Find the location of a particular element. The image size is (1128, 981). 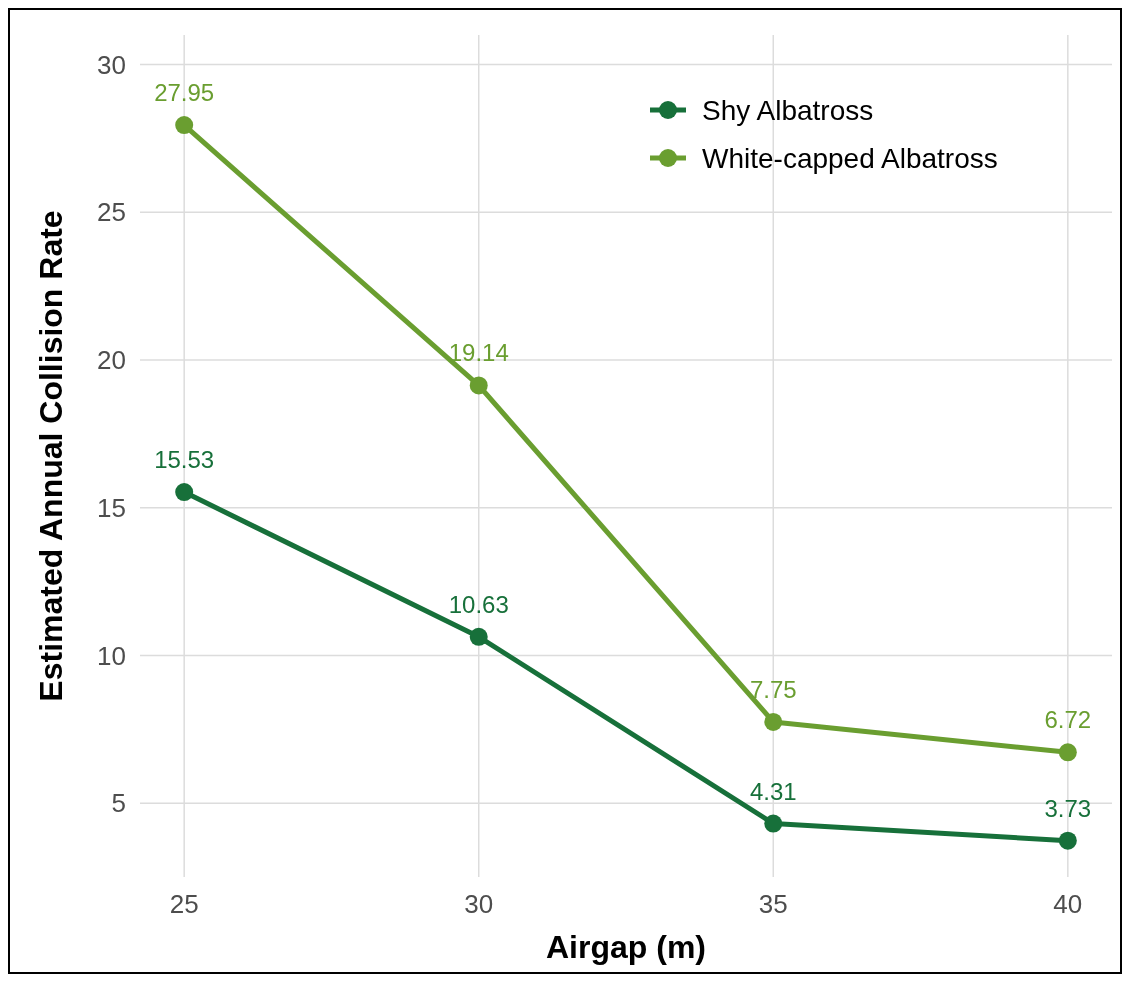

data-label: 3.73 is located at coordinates (1068, 808).